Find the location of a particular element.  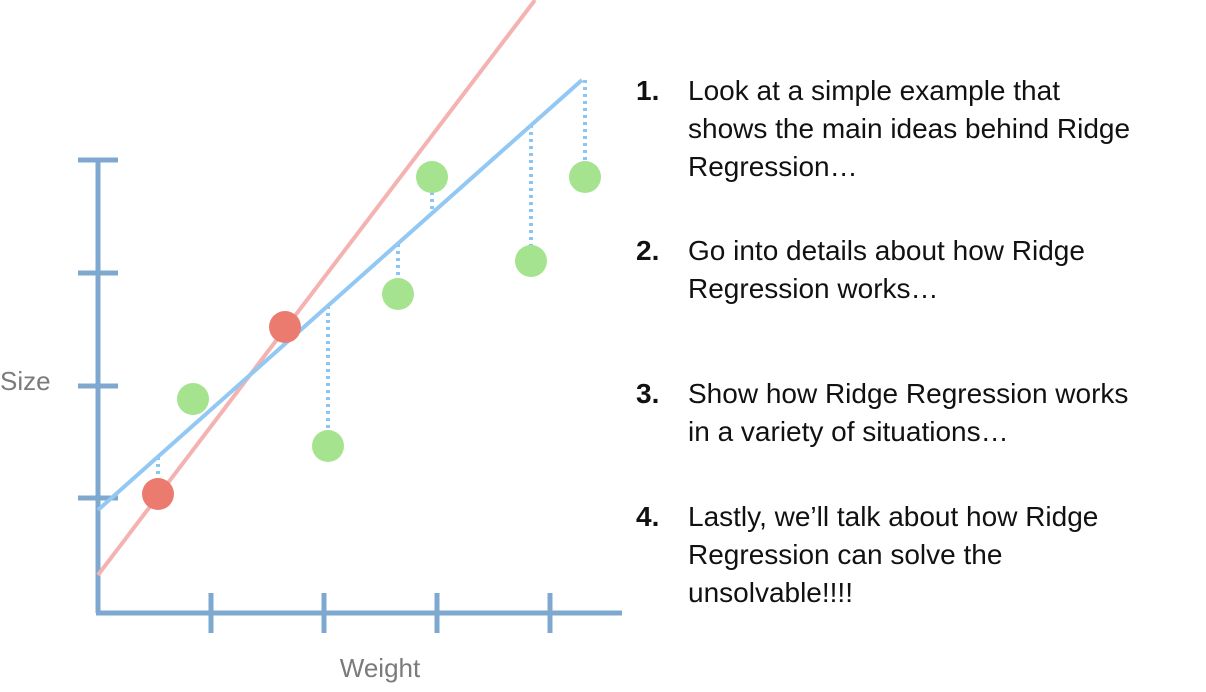

step-line: Lastly, we’ll talk about how Ridge is located at coordinates (893, 516).